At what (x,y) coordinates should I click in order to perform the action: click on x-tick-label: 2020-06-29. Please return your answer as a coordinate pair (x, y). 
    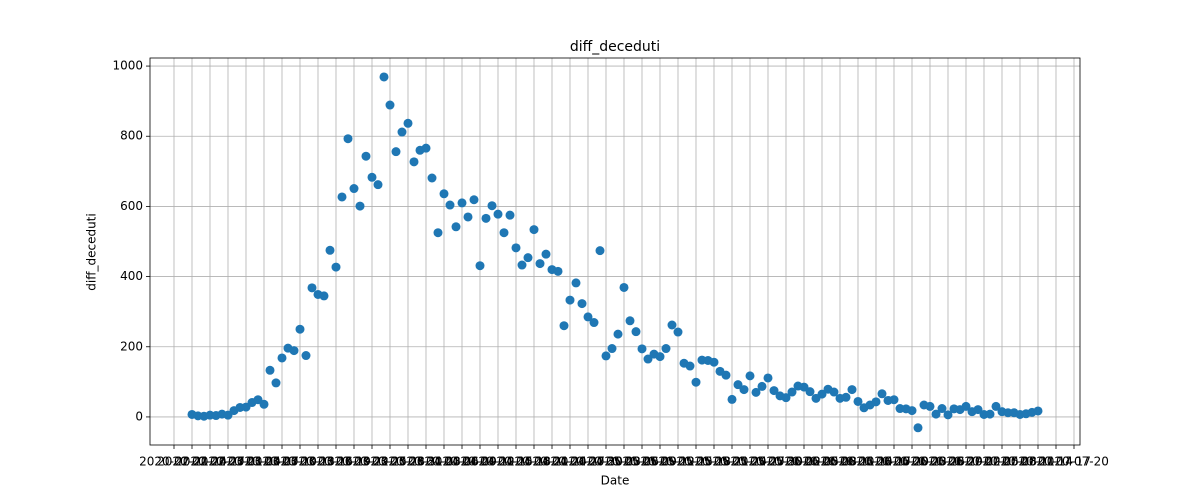
    Looking at the image, I should click on (948, 462).